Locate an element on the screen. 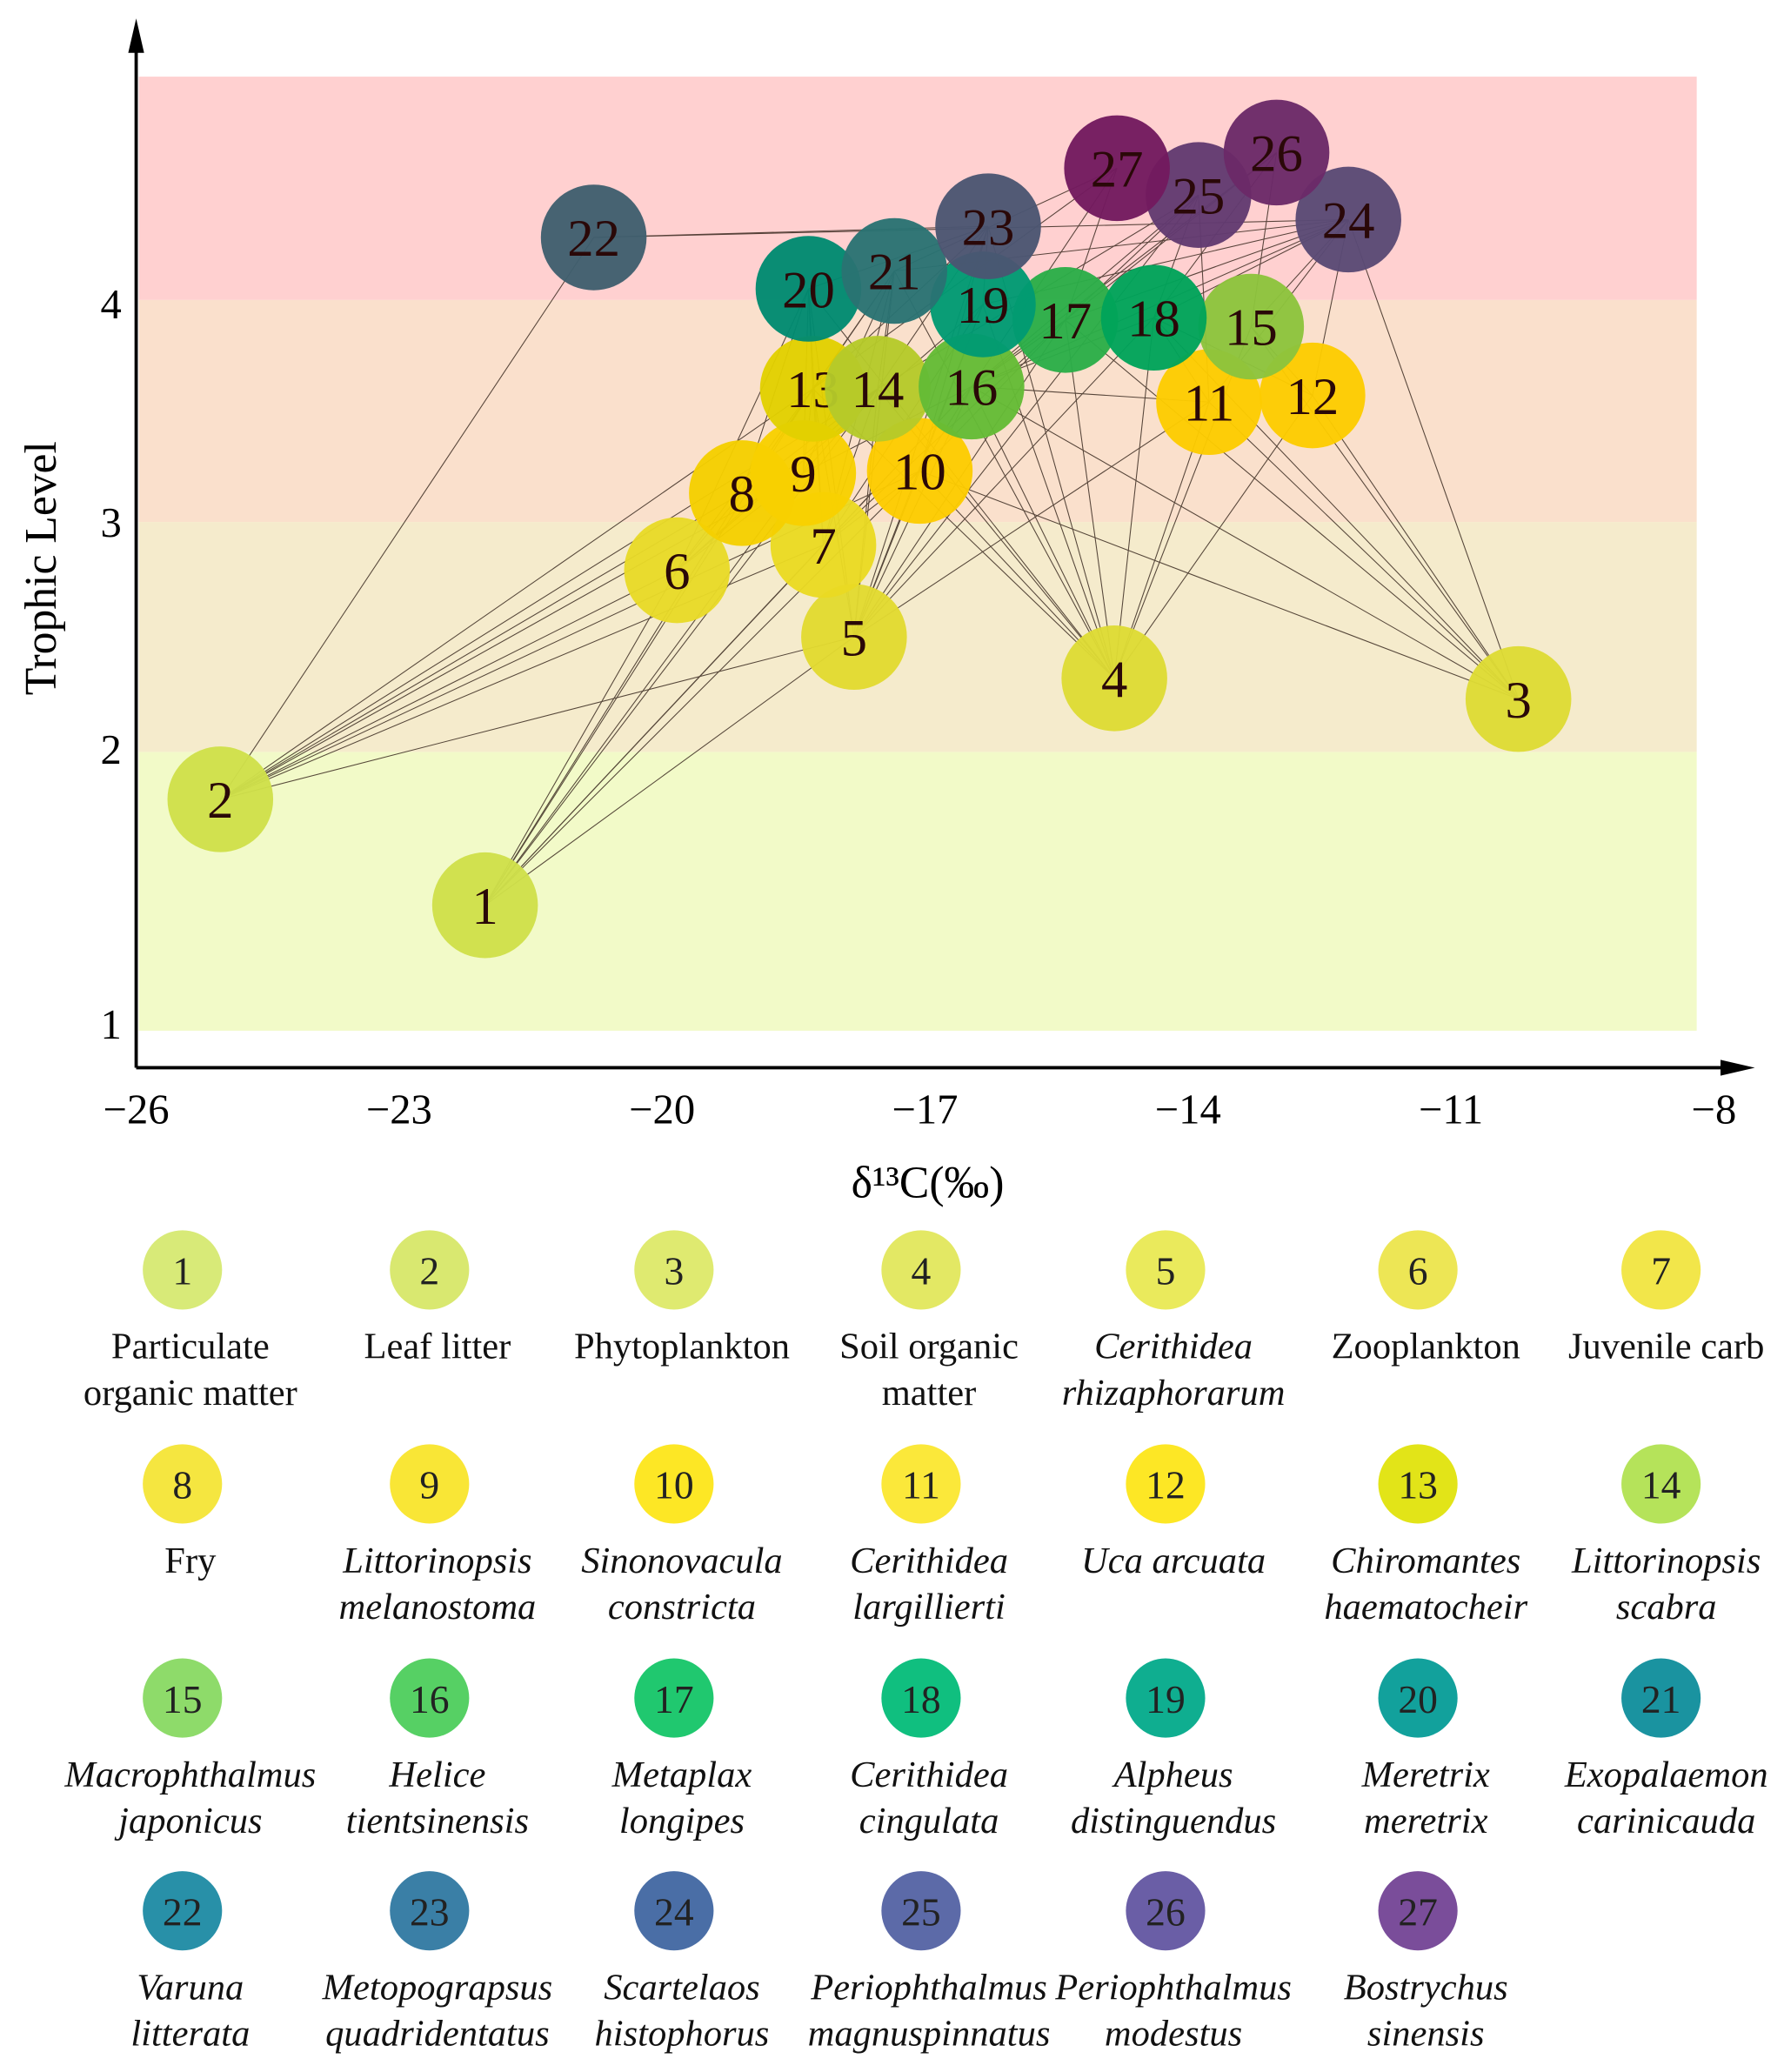 This screenshot has height=2072, width=1784. node-15: 15 is located at coordinates (1251, 326).